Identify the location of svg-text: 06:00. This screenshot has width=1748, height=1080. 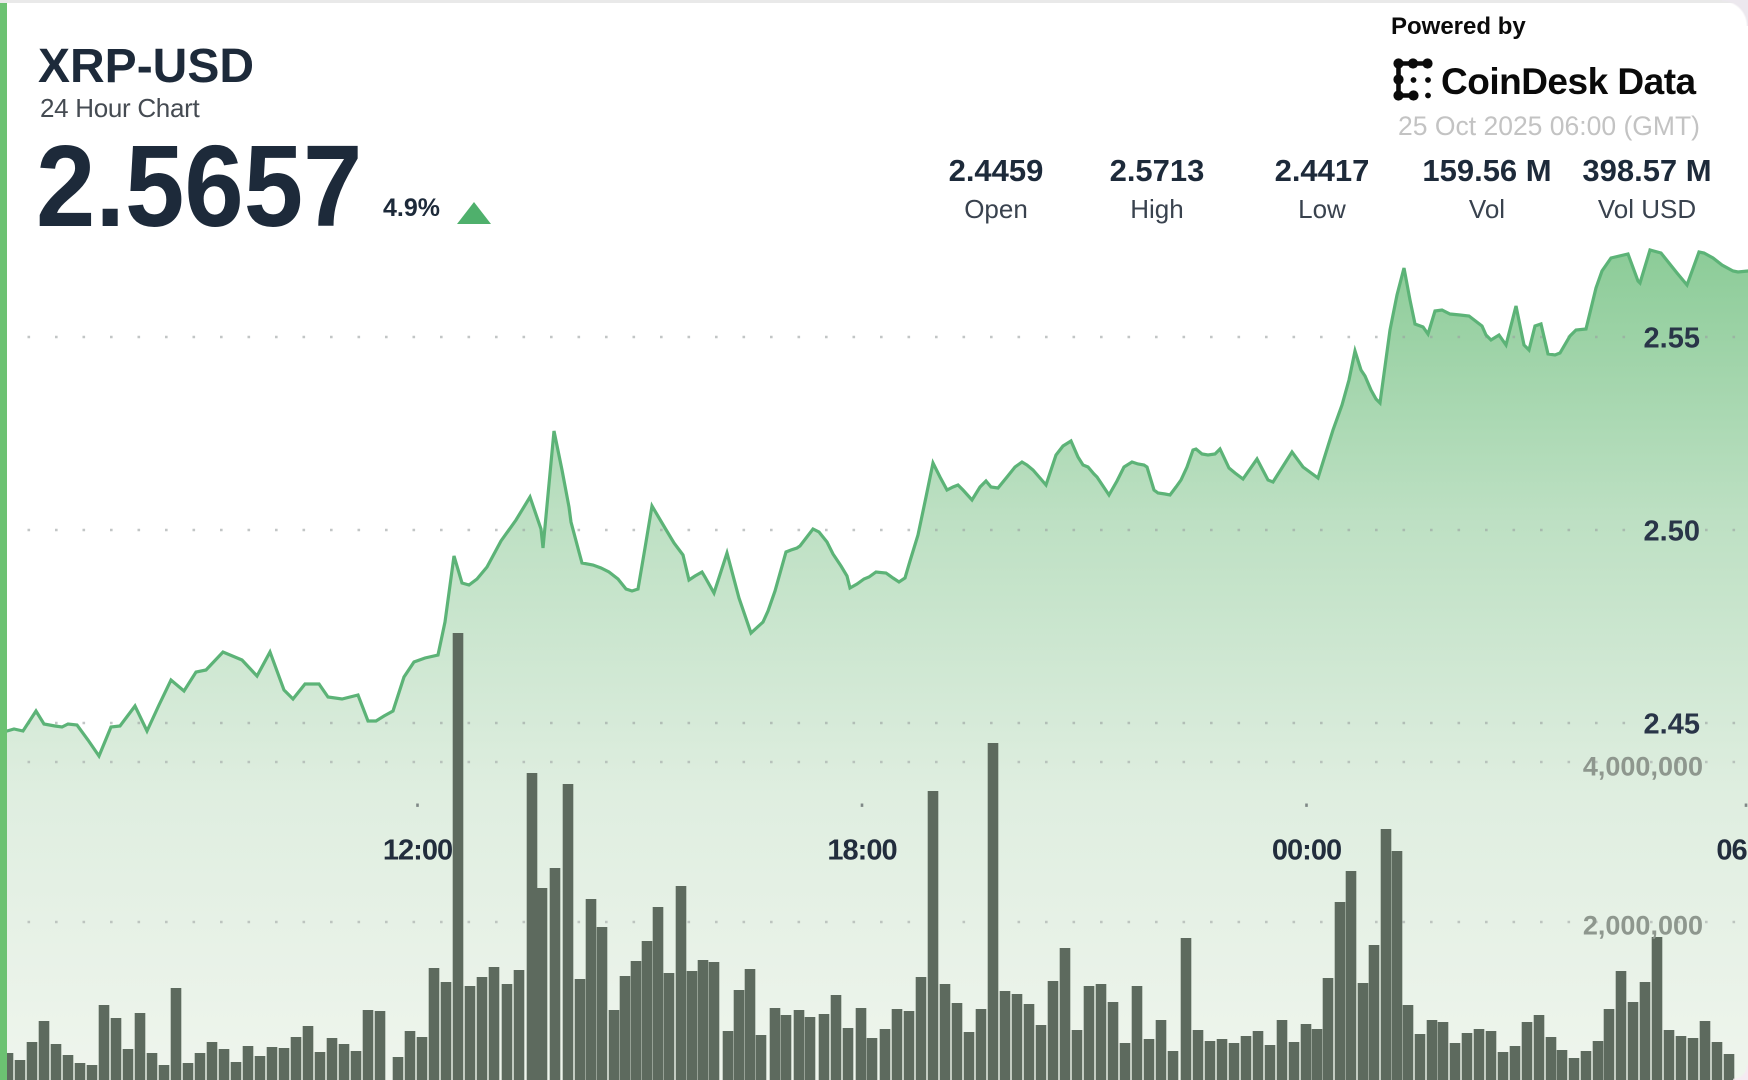
(1732, 851).